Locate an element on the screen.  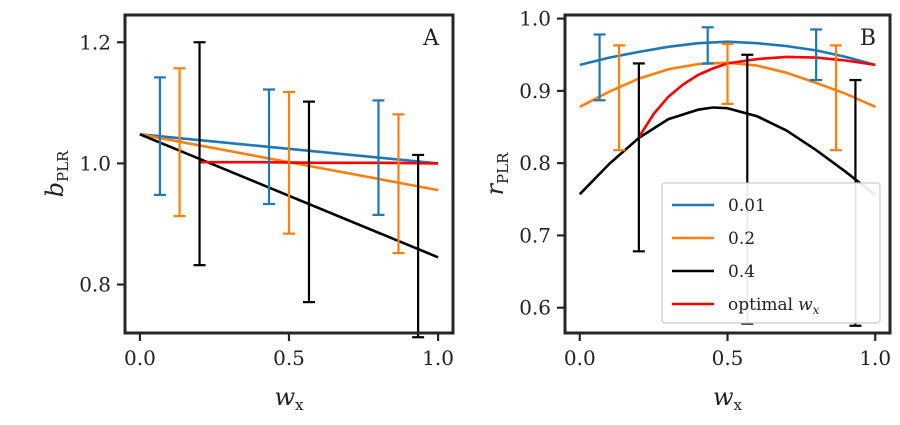
legend-entry-1: 0.2 is located at coordinates (713, 239).